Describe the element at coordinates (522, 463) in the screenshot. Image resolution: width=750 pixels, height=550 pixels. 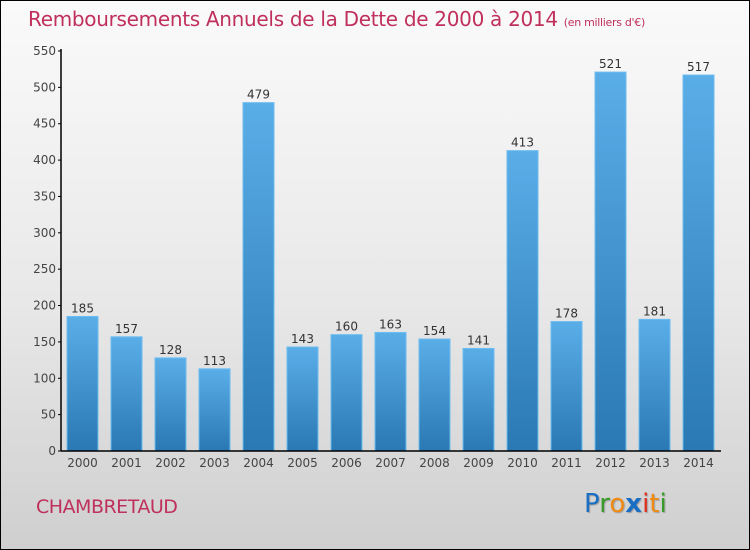
I see `x-tick-label-2010: 2010` at that location.